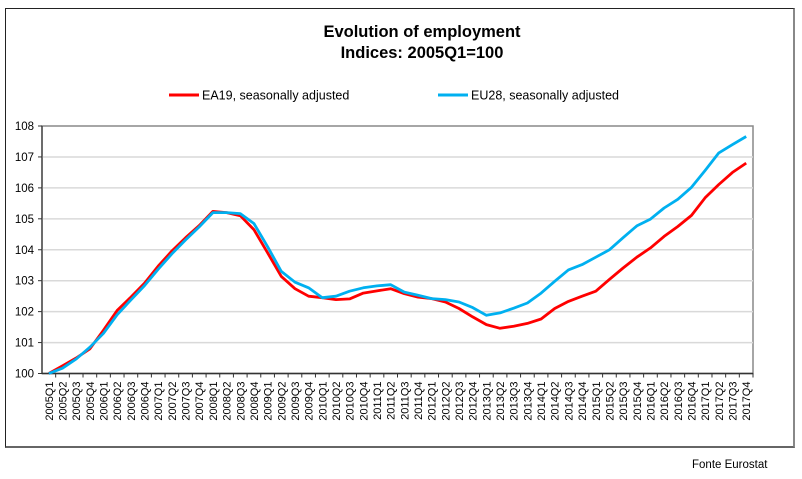  I want to click on x-tick-label: 2016Q4, so click(692, 401).